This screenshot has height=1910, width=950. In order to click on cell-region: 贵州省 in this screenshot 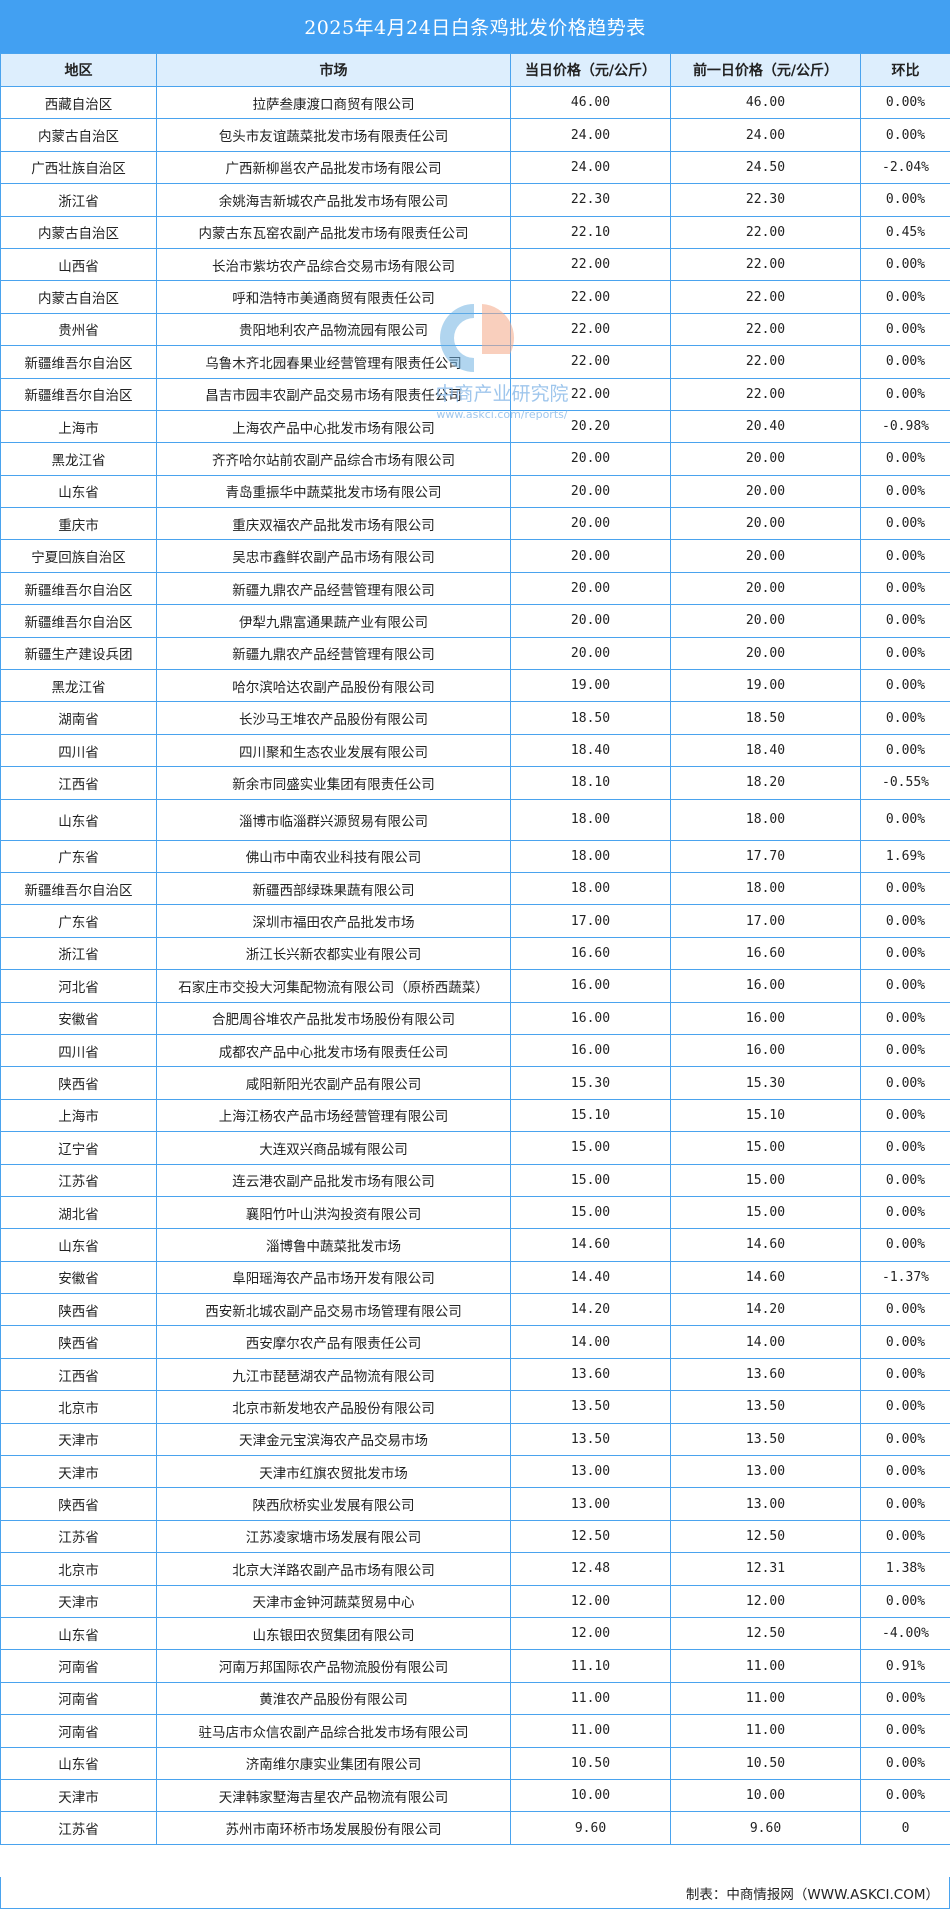, I will do `click(78, 329)`.